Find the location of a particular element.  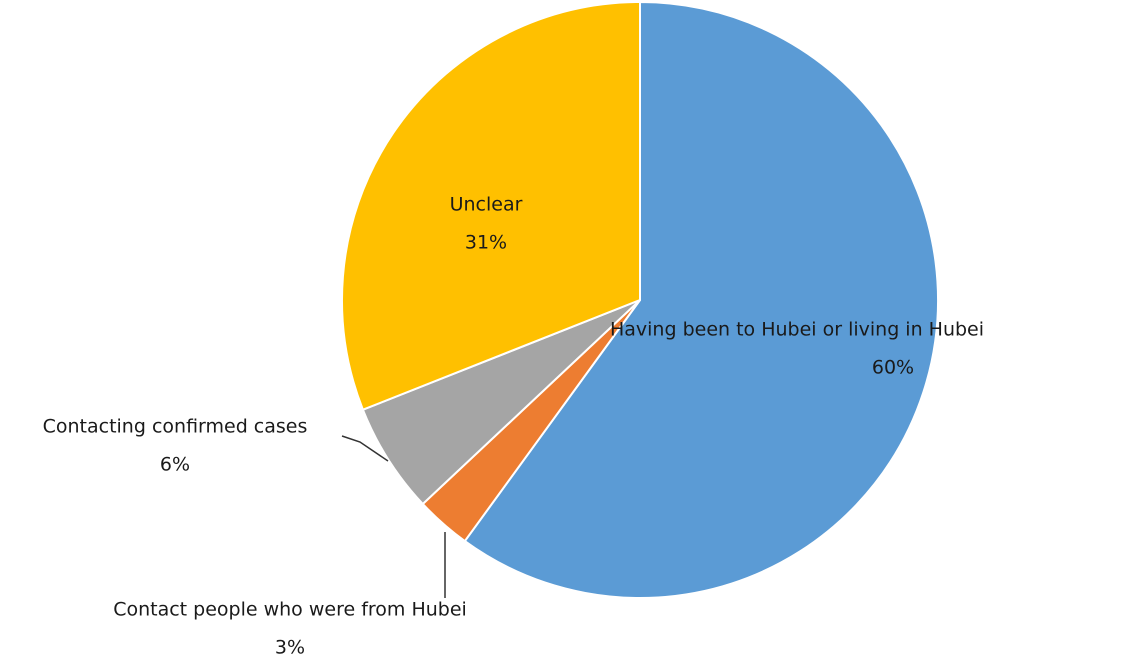

value-label: 31% is located at coordinates (486, 243).